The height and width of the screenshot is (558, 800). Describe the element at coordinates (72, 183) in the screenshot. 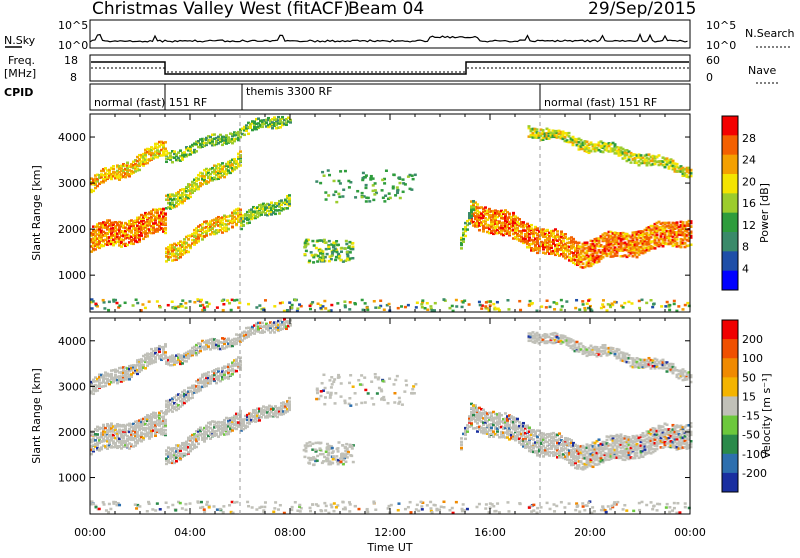

I see `ytick-label: 3000` at that location.